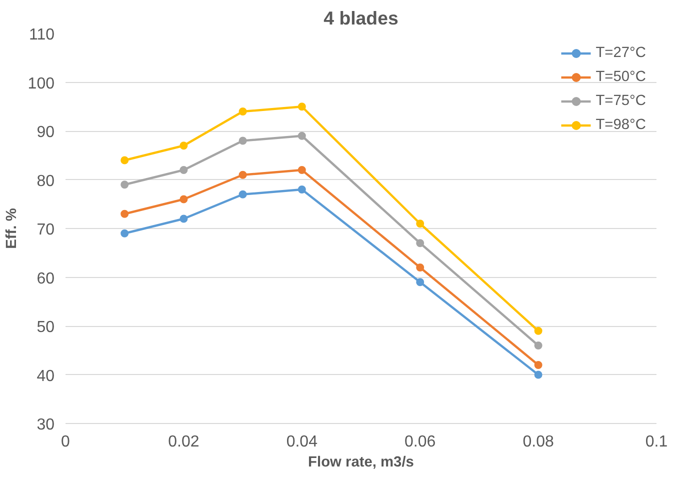 This screenshot has width=680, height=477. Describe the element at coordinates (621, 125) in the screenshot. I see `legend-label: T=98°C` at that location.